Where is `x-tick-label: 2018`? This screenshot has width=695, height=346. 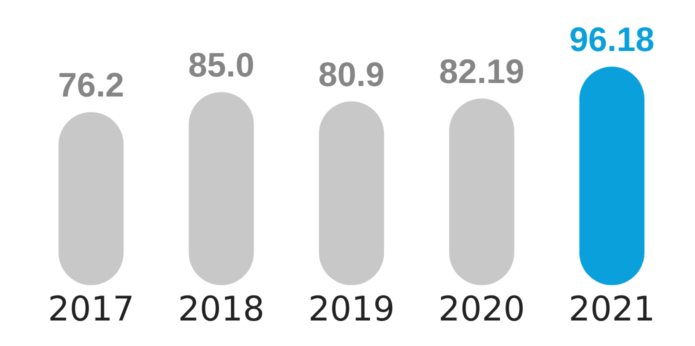
x-tick-label: 2018 is located at coordinates (221, 309).